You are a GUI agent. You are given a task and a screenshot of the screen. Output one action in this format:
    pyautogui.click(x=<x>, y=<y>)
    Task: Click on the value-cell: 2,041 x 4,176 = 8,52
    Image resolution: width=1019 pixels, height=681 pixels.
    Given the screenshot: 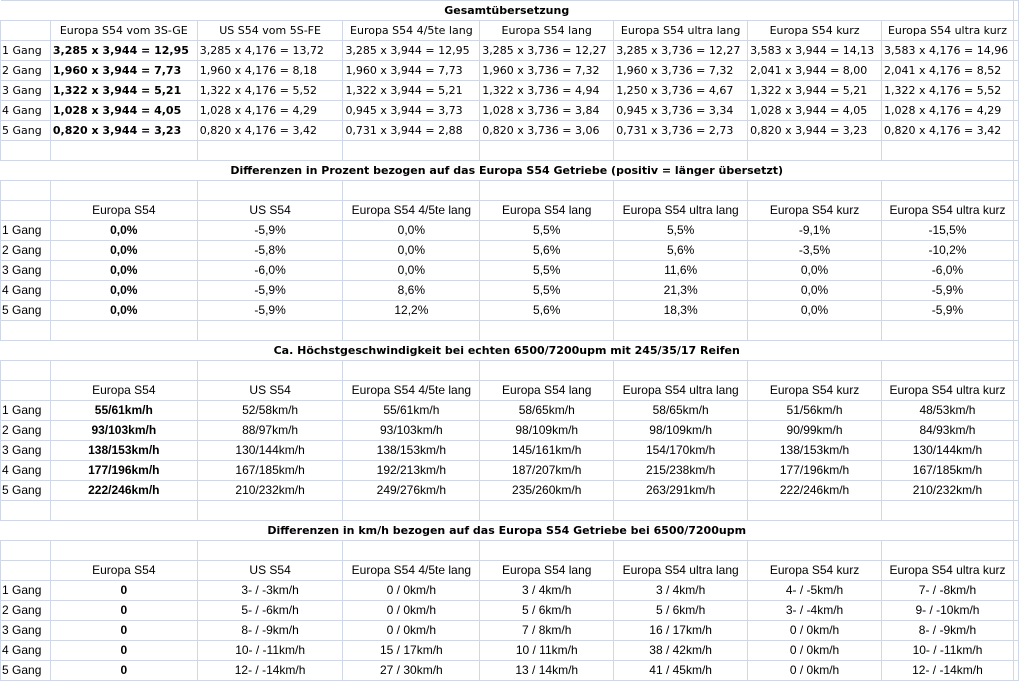 What is the action you would take?
    pyautogui.click(x=947, y=70)
    